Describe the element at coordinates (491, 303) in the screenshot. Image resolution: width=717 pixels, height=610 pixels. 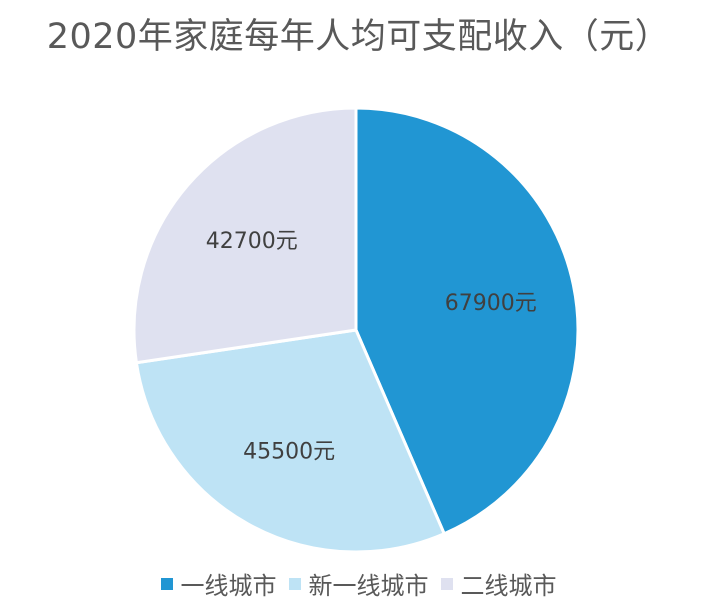
I see `data-label-0: 67900元` at that location.